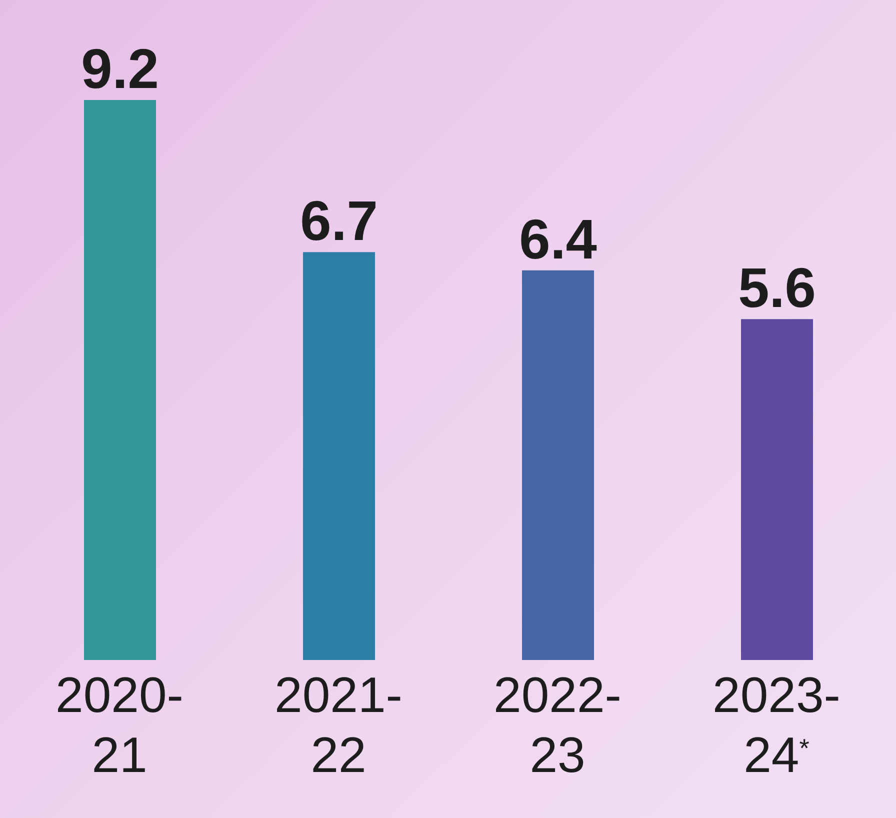 The height and width of the screenshot is (818, 896). Describe the element at coordinates (776, 725) in the screenshot. I see `x-tick-label: 2023-24$^{*}$` at that location.